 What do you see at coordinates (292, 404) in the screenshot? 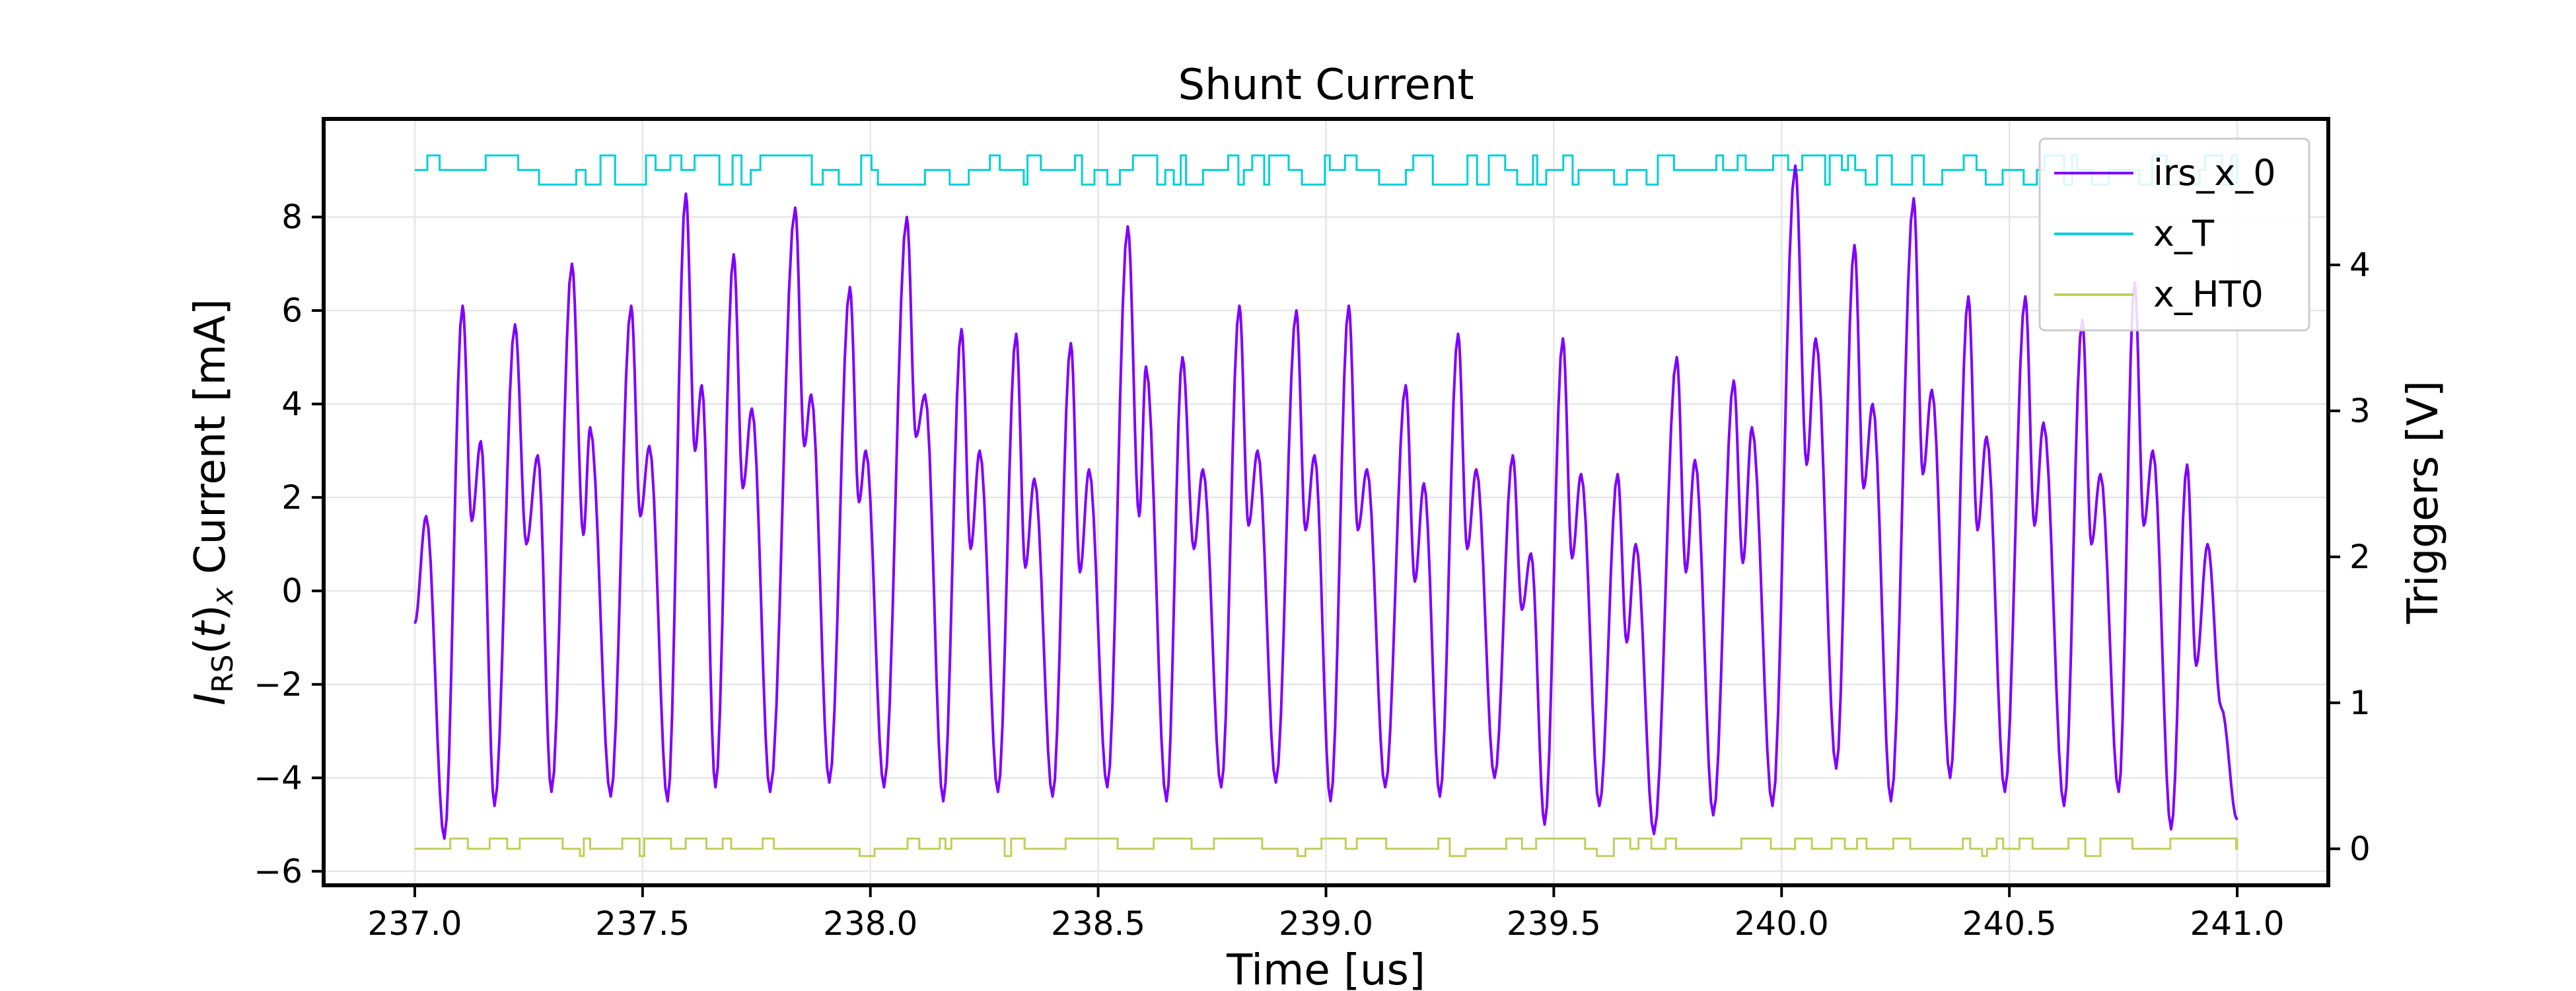
I see `y-tick-label: 4` at bounding box center [292, 404].